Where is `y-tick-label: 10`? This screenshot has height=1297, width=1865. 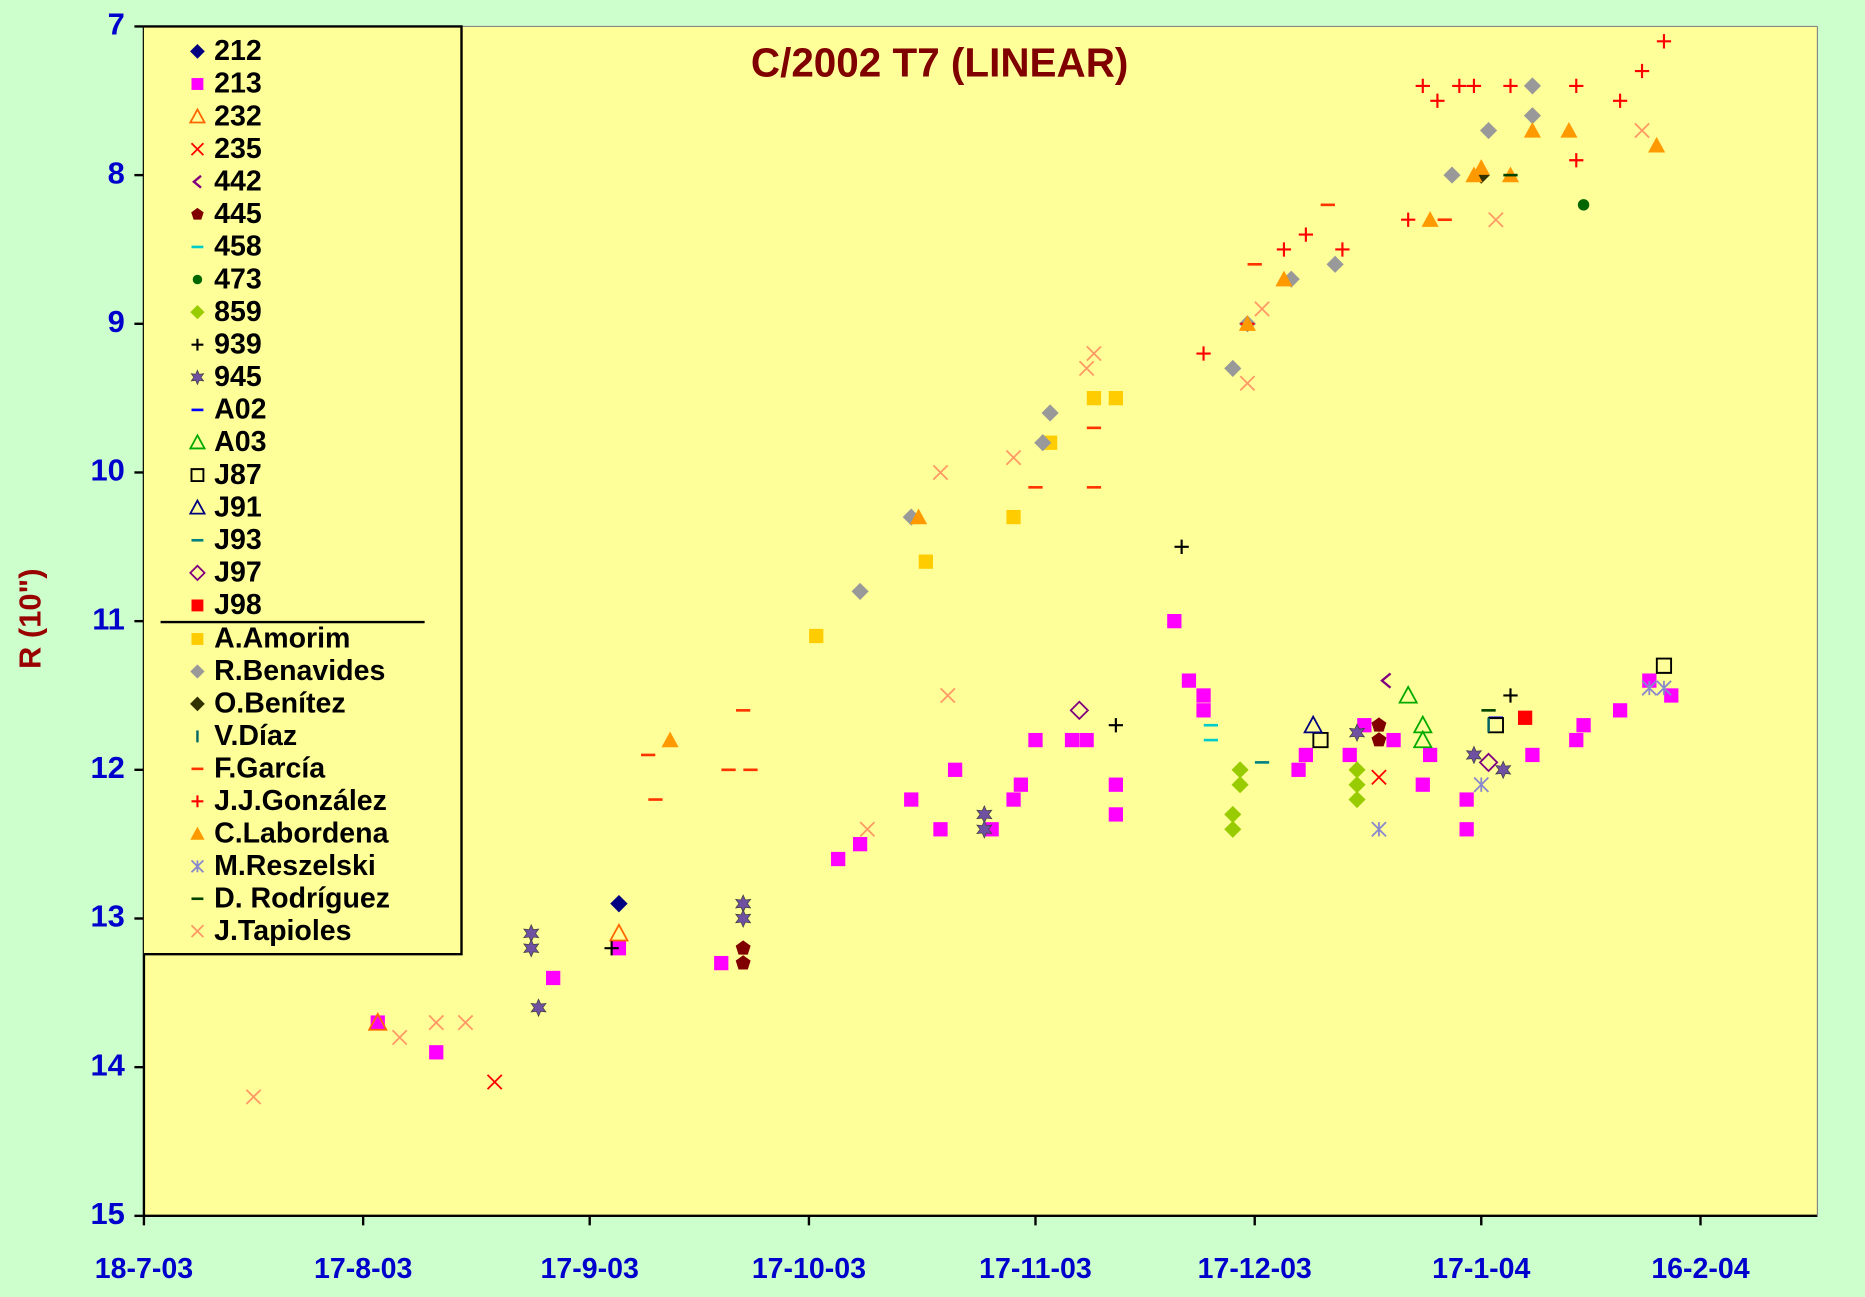
y-tick-label: 10 is located at coordinates (107, 470).